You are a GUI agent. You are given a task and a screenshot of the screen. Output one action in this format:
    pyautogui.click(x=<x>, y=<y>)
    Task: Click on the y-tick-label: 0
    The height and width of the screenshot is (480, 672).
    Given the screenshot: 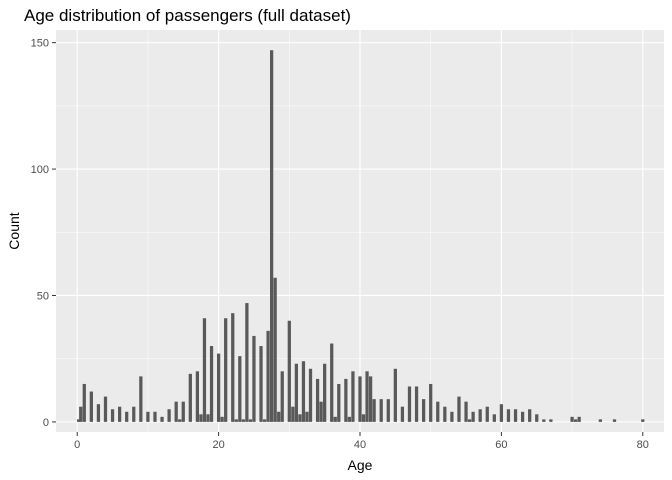 What is the action you would take?
    pyautogui.click(x=46, y=423)
    